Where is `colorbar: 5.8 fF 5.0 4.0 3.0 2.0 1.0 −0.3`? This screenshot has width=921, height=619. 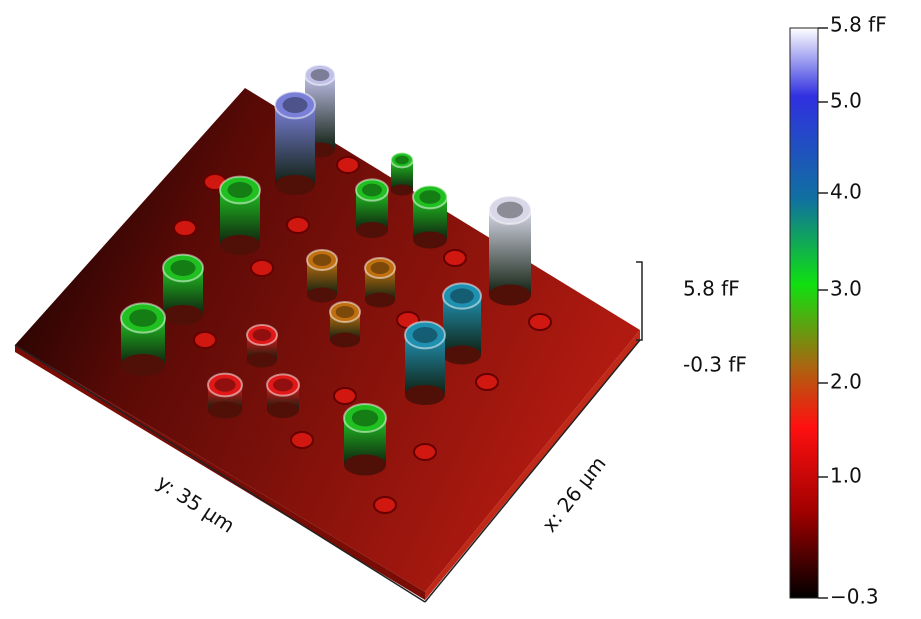
colorbar: 5.8 fF 5.0 4.0 3.0 2.0 1.0 −0.3 is located at coordinates (838, 311).